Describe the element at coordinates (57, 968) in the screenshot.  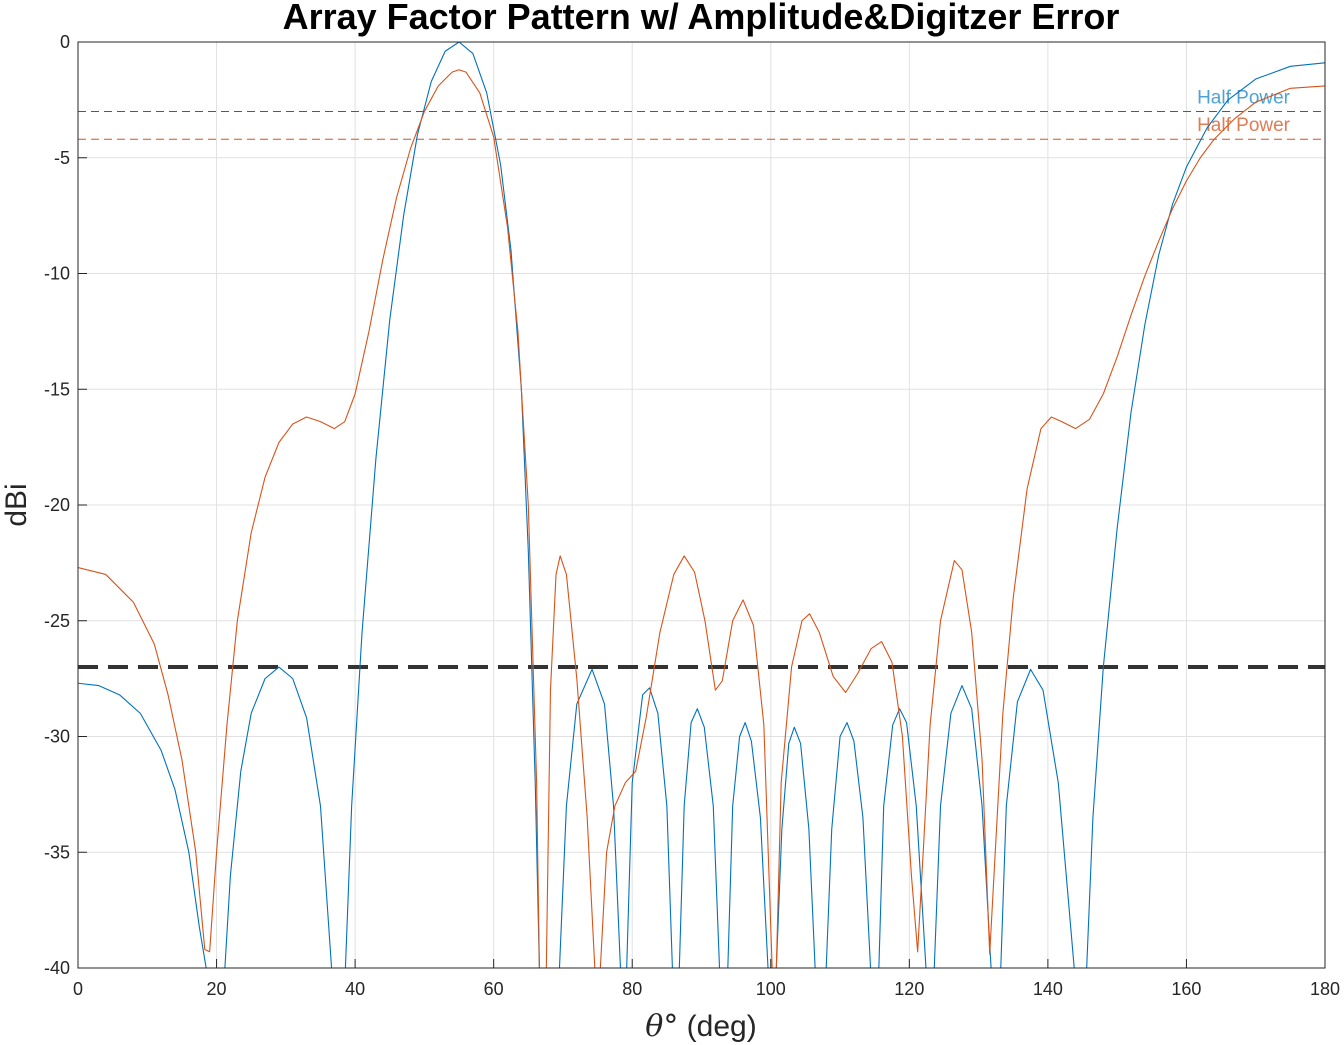
I see `y-tick-label: -40` at that location.